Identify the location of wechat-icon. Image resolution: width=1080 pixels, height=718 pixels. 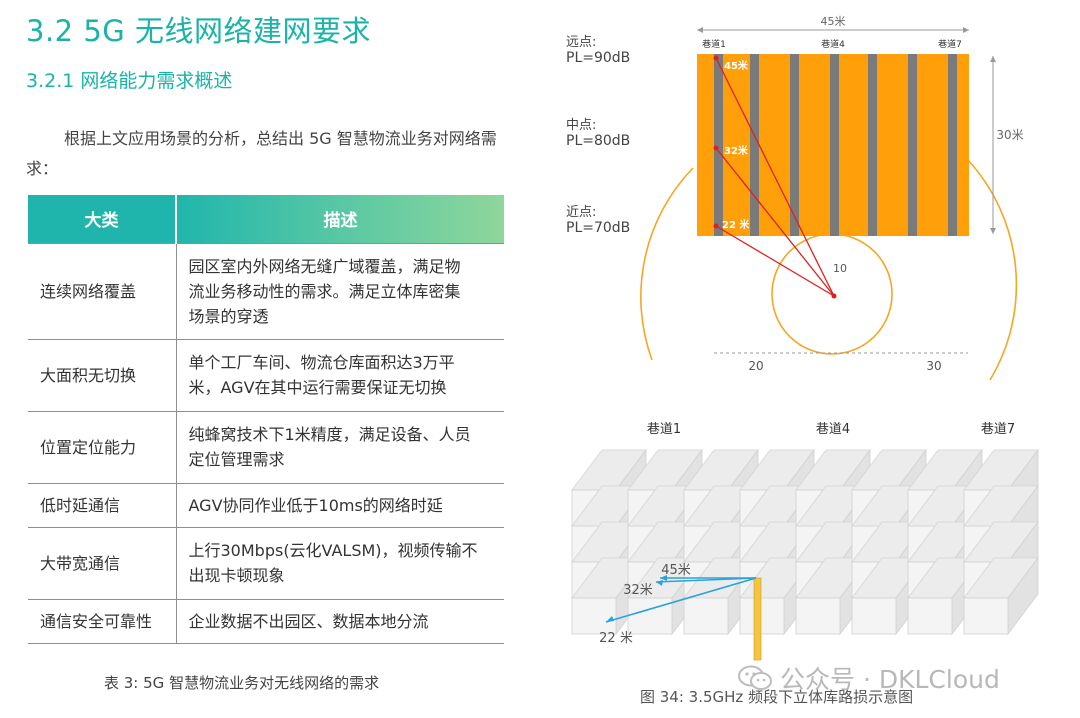
(755, 677).